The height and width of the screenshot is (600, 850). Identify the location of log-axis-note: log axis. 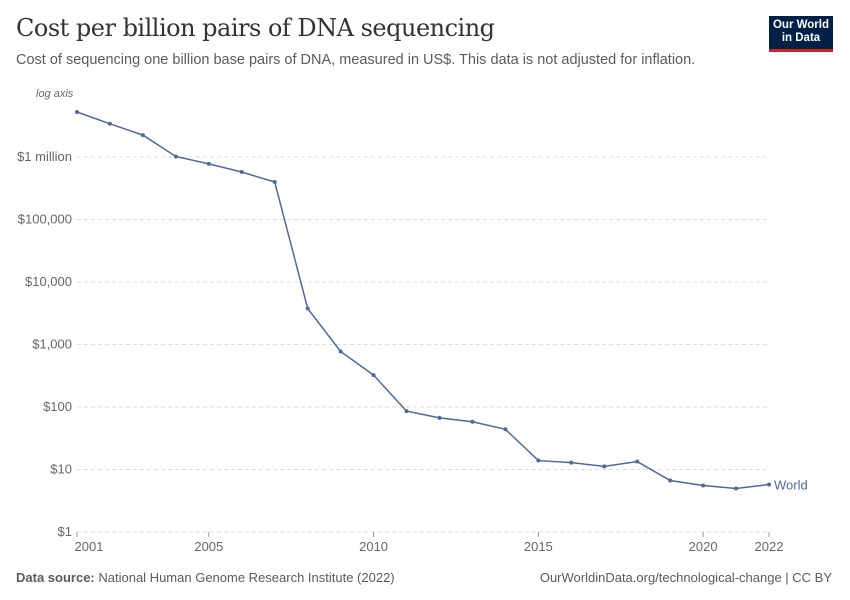
(55, 94).